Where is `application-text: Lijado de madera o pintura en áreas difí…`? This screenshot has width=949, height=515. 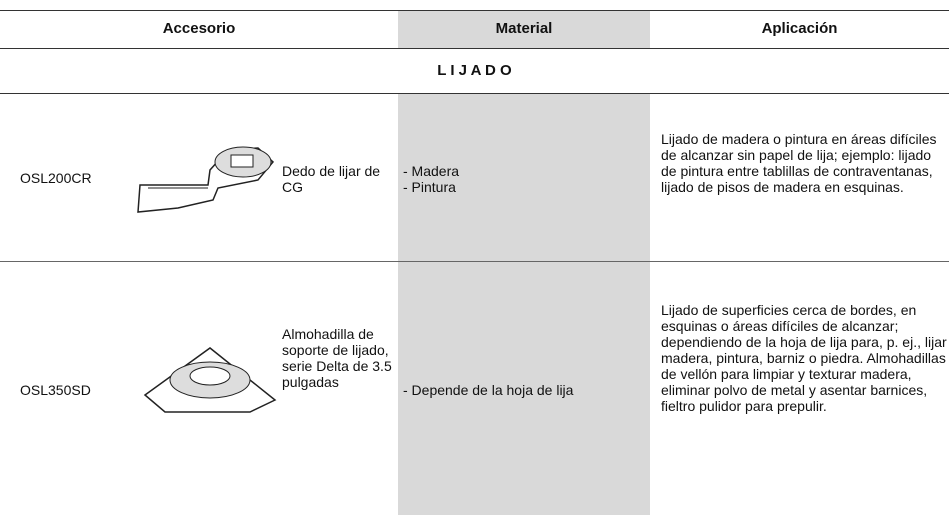 application-text: Lijado de madera o pintura en áreas difí… is located at coordinates (799, 163).